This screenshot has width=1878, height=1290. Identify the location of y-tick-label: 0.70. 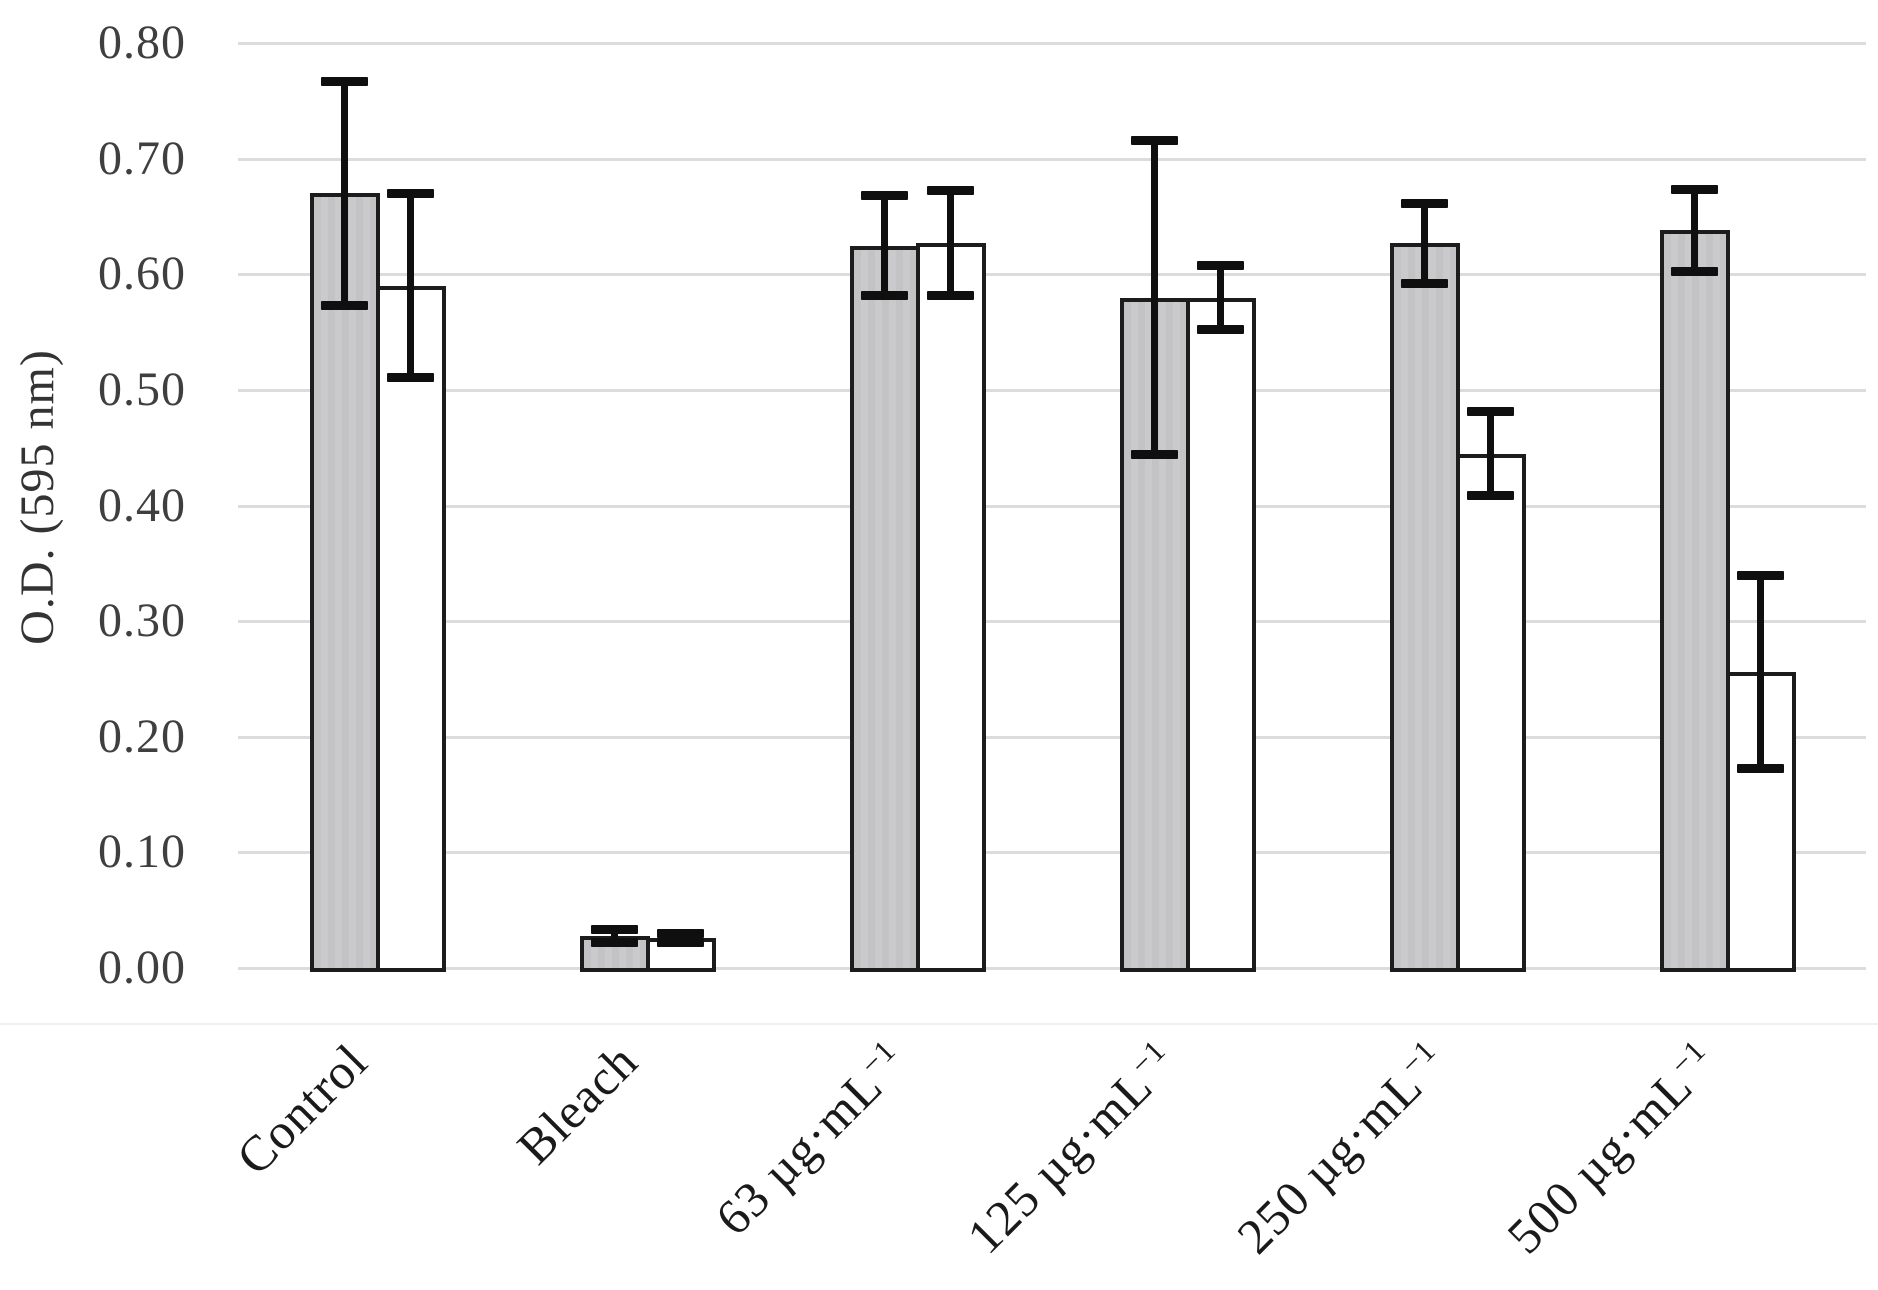
(142, 158).